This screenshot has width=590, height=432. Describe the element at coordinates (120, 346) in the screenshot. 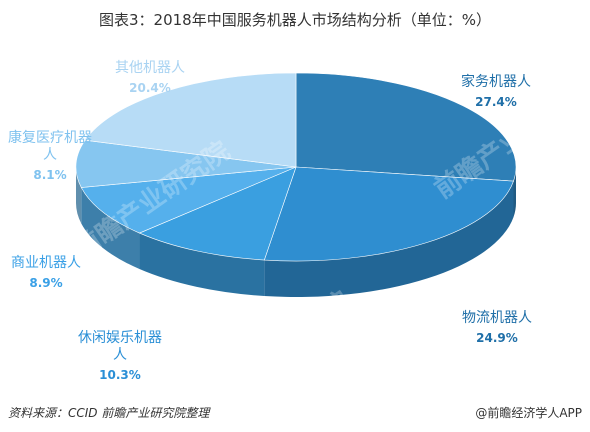

I see `slice-label-2: 休闲娱乐机器人` at that location.